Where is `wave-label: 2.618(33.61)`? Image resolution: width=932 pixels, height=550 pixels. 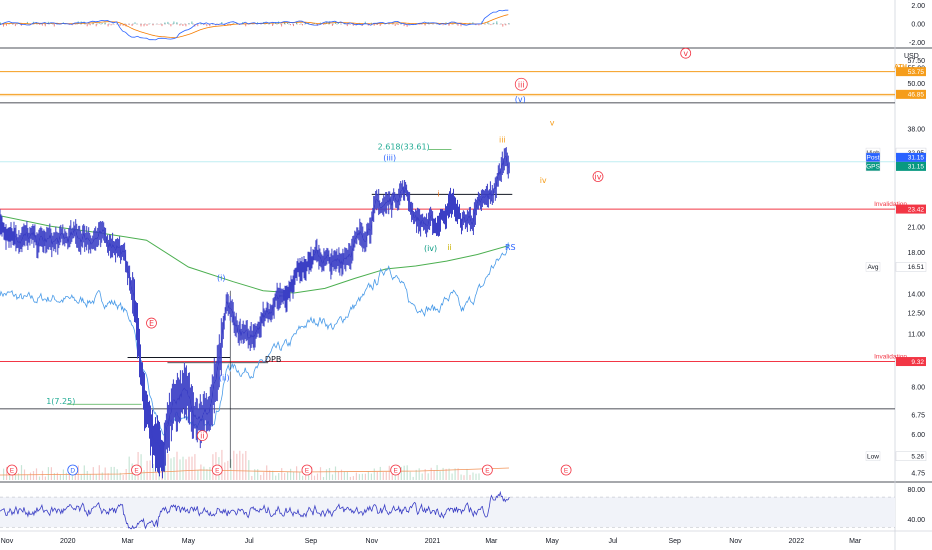 wave-label: 2.618(33.61) is located at coordinates (404, 146).